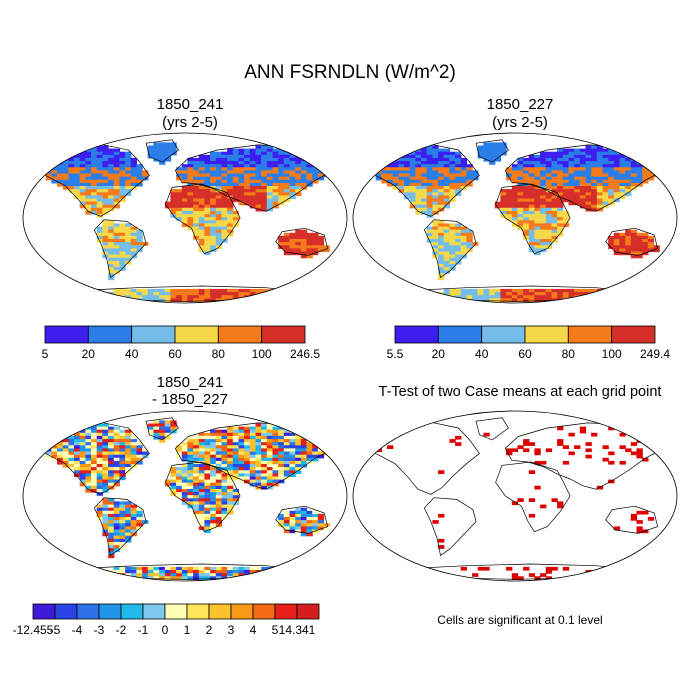 Image resolution: width=700 pixels, height=700 pixels. Describe the element at coordinates (198, 611) in the screenshot. I see `colorbar-box` at that location.